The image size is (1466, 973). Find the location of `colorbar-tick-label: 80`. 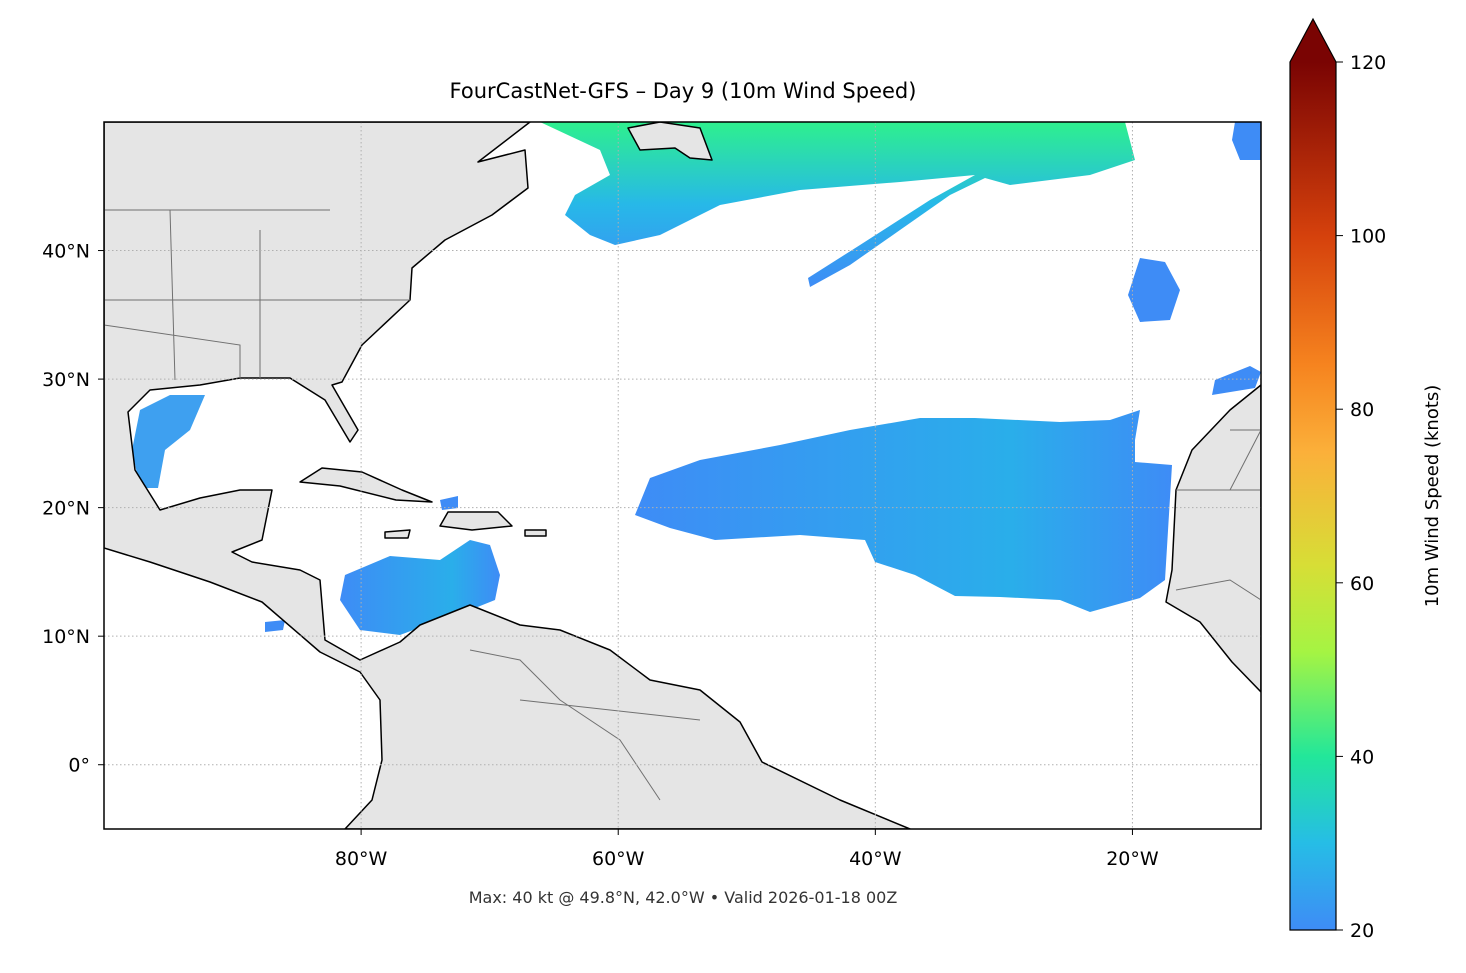

colorbar-tick-label: 80 is located at coordinates (1362, 410).